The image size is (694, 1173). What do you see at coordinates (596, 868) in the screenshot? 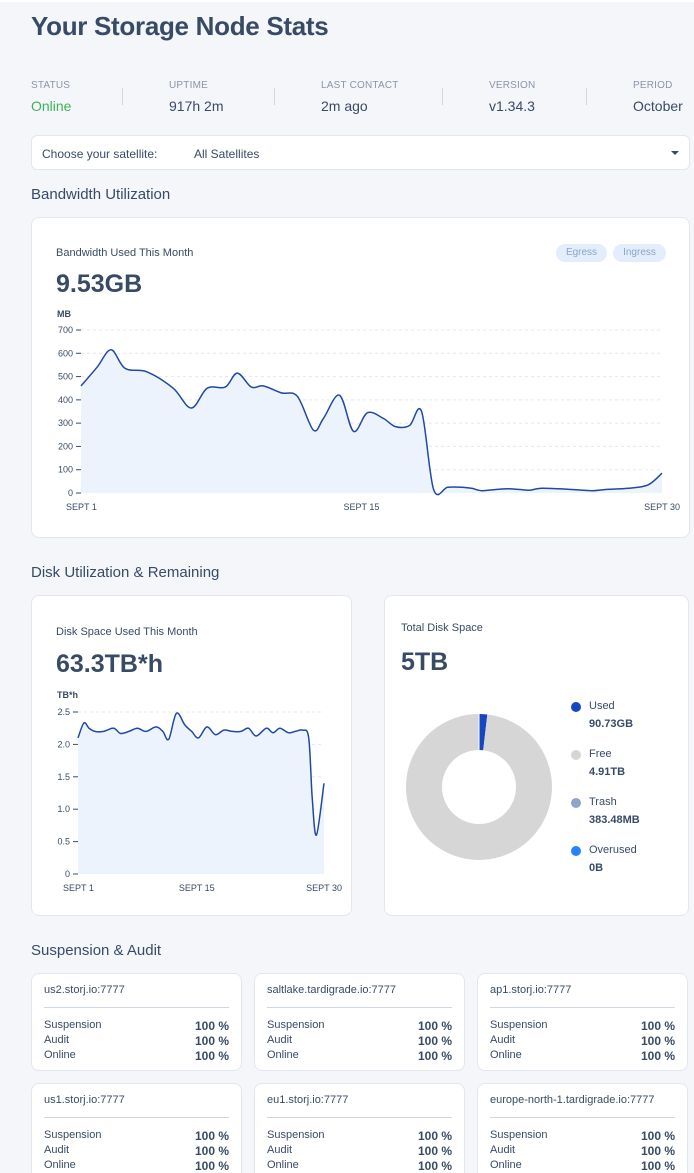
I see `legend-value: 0B` at bounding box center [596, 868].